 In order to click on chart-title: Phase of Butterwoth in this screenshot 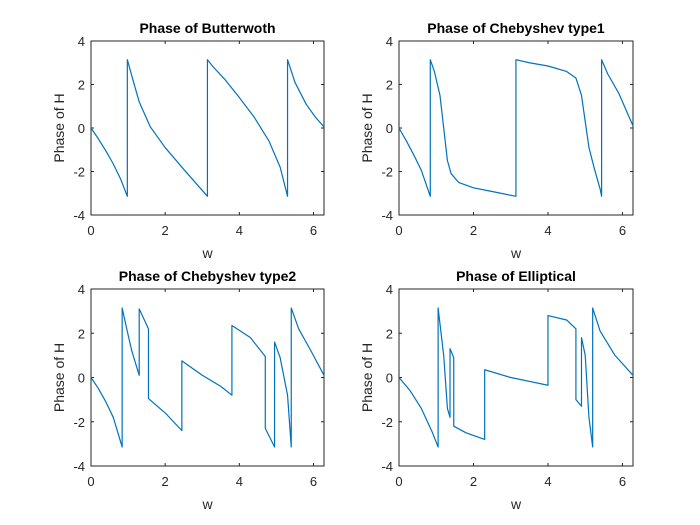, I will do `click(207, 28)`.